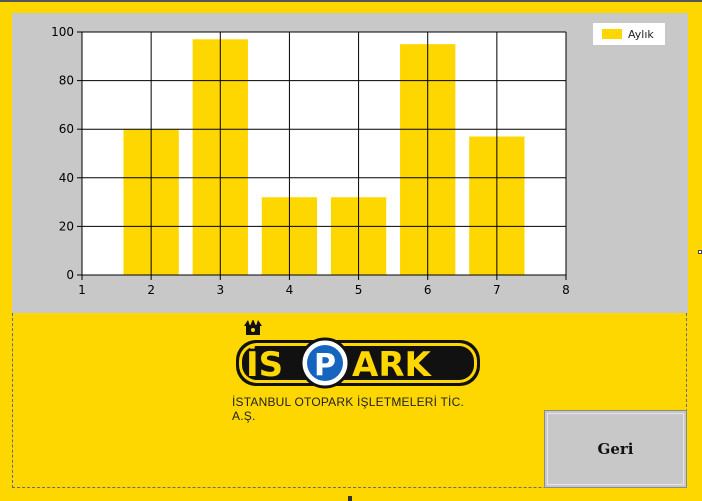 This screenshot has height=501, width=702. I want to click on back-button: Geri, so click(615, 449).